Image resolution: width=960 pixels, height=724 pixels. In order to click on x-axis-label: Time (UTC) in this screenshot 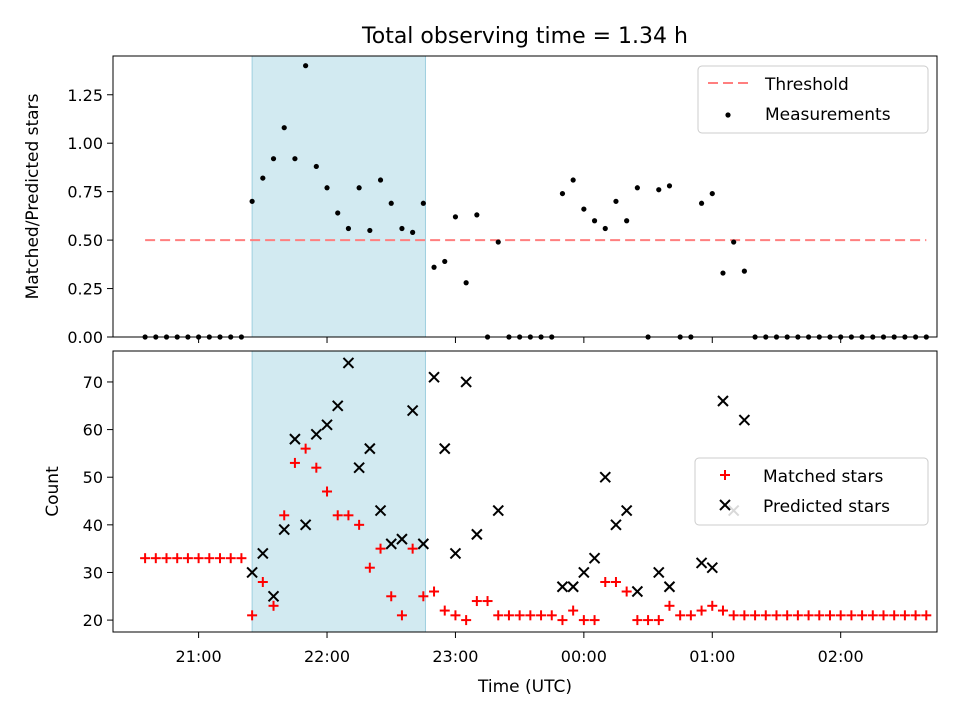, I will do `click(524, 687)`.